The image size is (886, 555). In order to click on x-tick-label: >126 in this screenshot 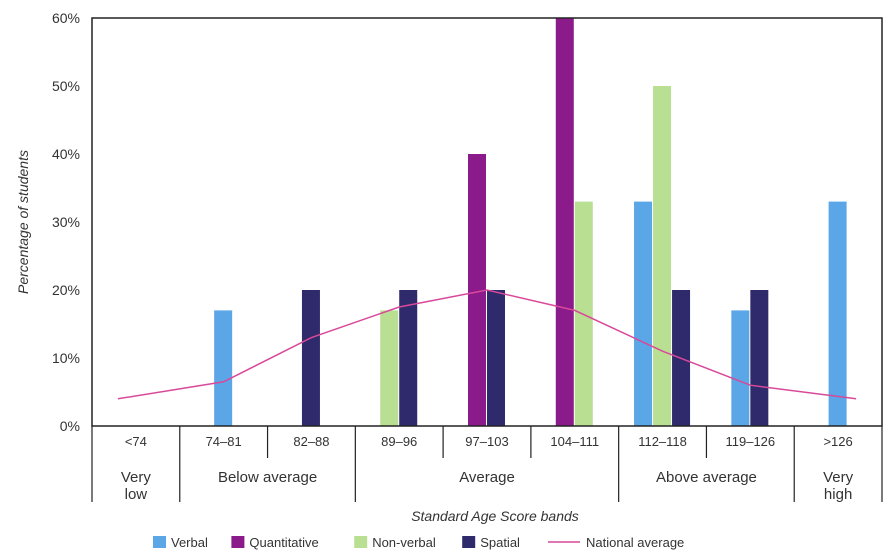, I will do `click(837, 441)`.